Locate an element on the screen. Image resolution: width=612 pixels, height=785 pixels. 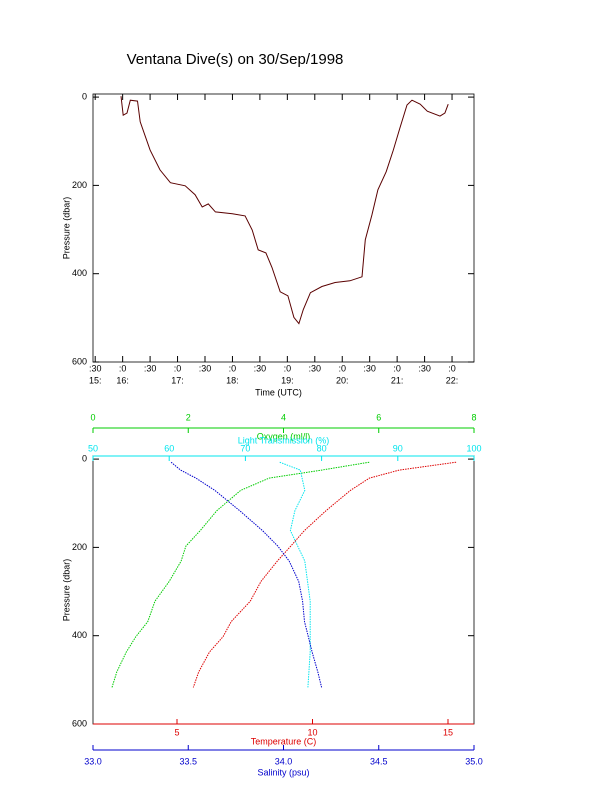
x-tick-label: 35.0 is located at coordinates (474, 761).